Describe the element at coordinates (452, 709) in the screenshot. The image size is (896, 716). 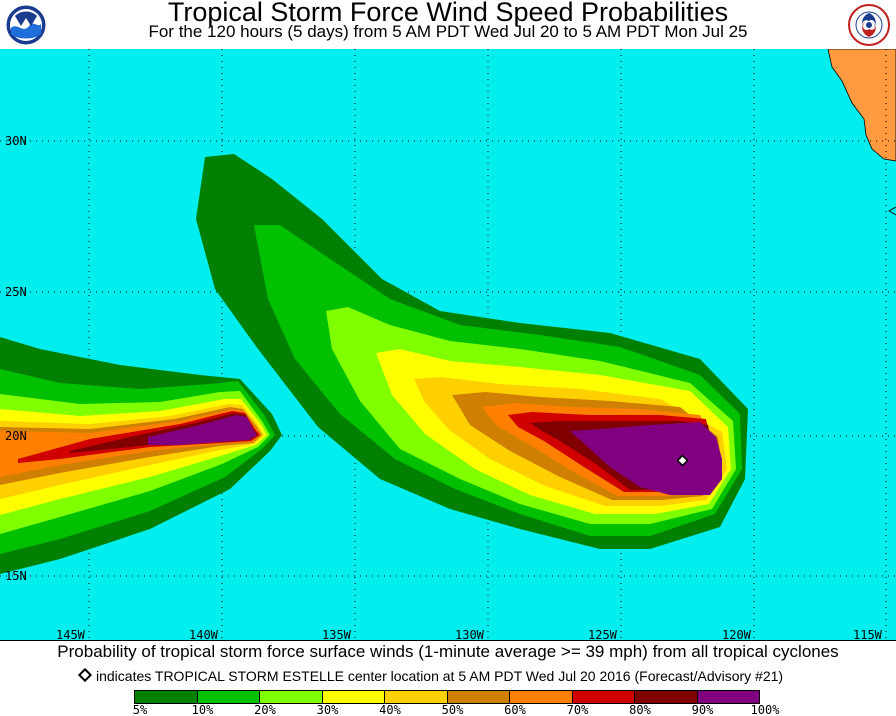
I see `legend-label: 50%` at that location.